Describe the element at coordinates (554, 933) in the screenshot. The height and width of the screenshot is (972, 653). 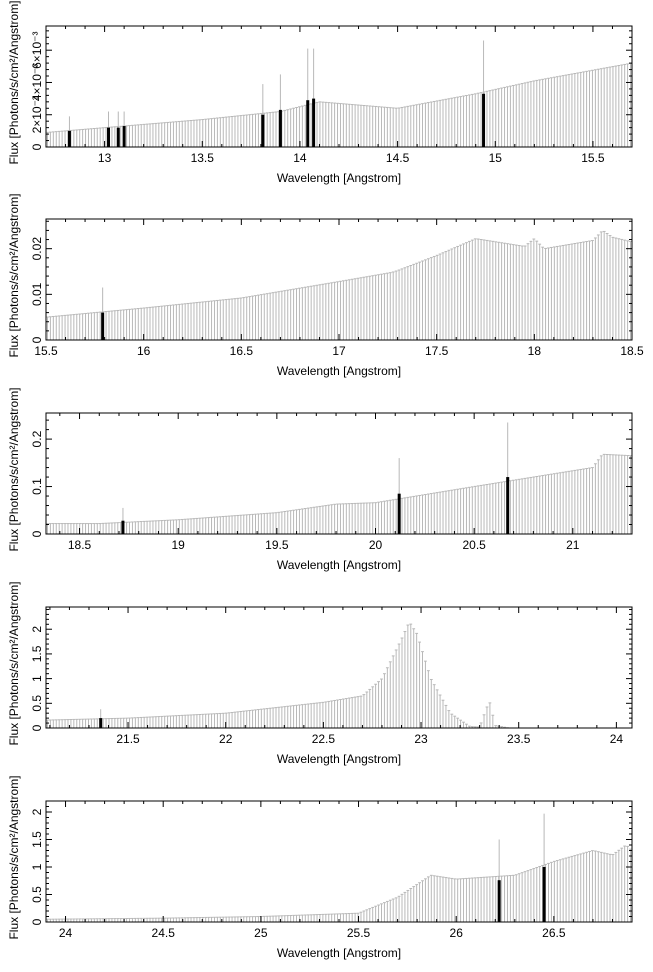
I see `x-tick-label: 26.5` at that location.